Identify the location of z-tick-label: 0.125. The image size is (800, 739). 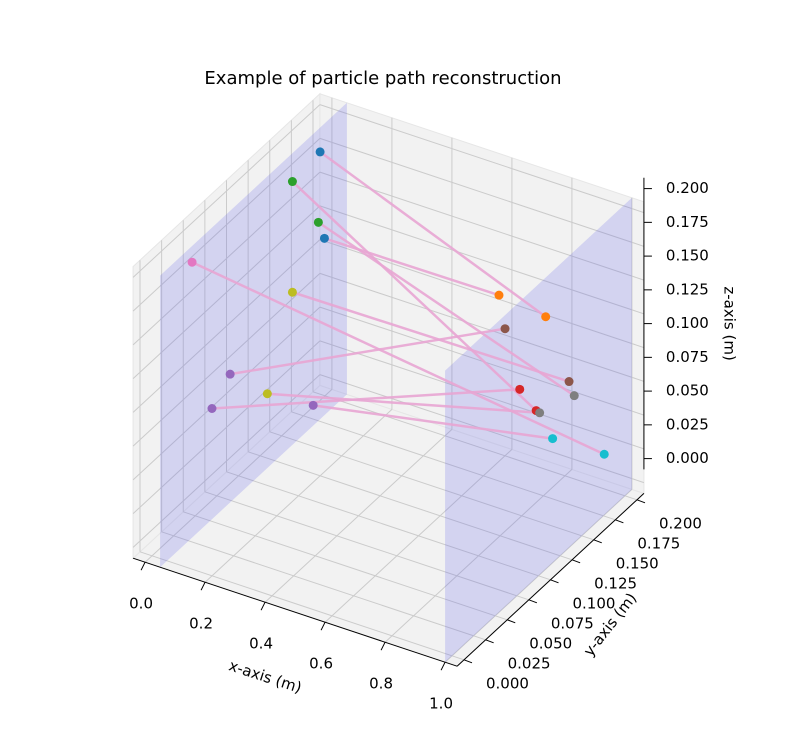
(687, 289).